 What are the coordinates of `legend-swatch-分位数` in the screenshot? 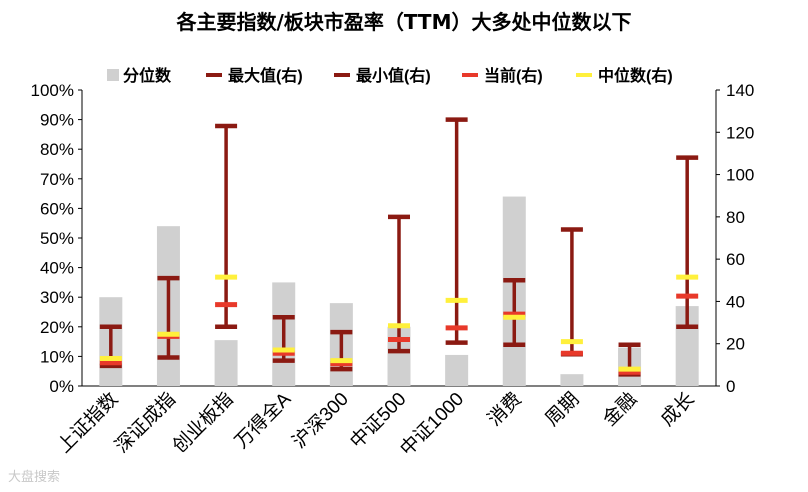 It's located at (113, 75).